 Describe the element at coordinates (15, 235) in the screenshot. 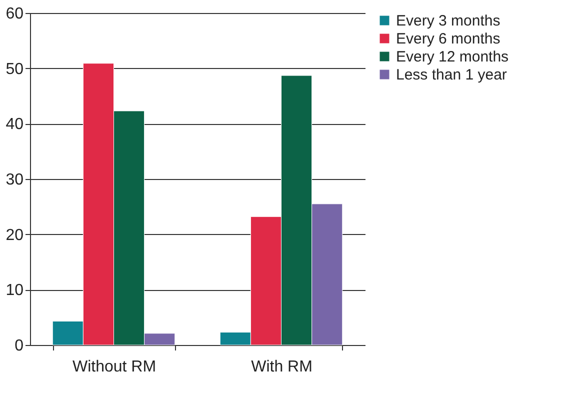

I see `y-tick-label: 20` at that location.